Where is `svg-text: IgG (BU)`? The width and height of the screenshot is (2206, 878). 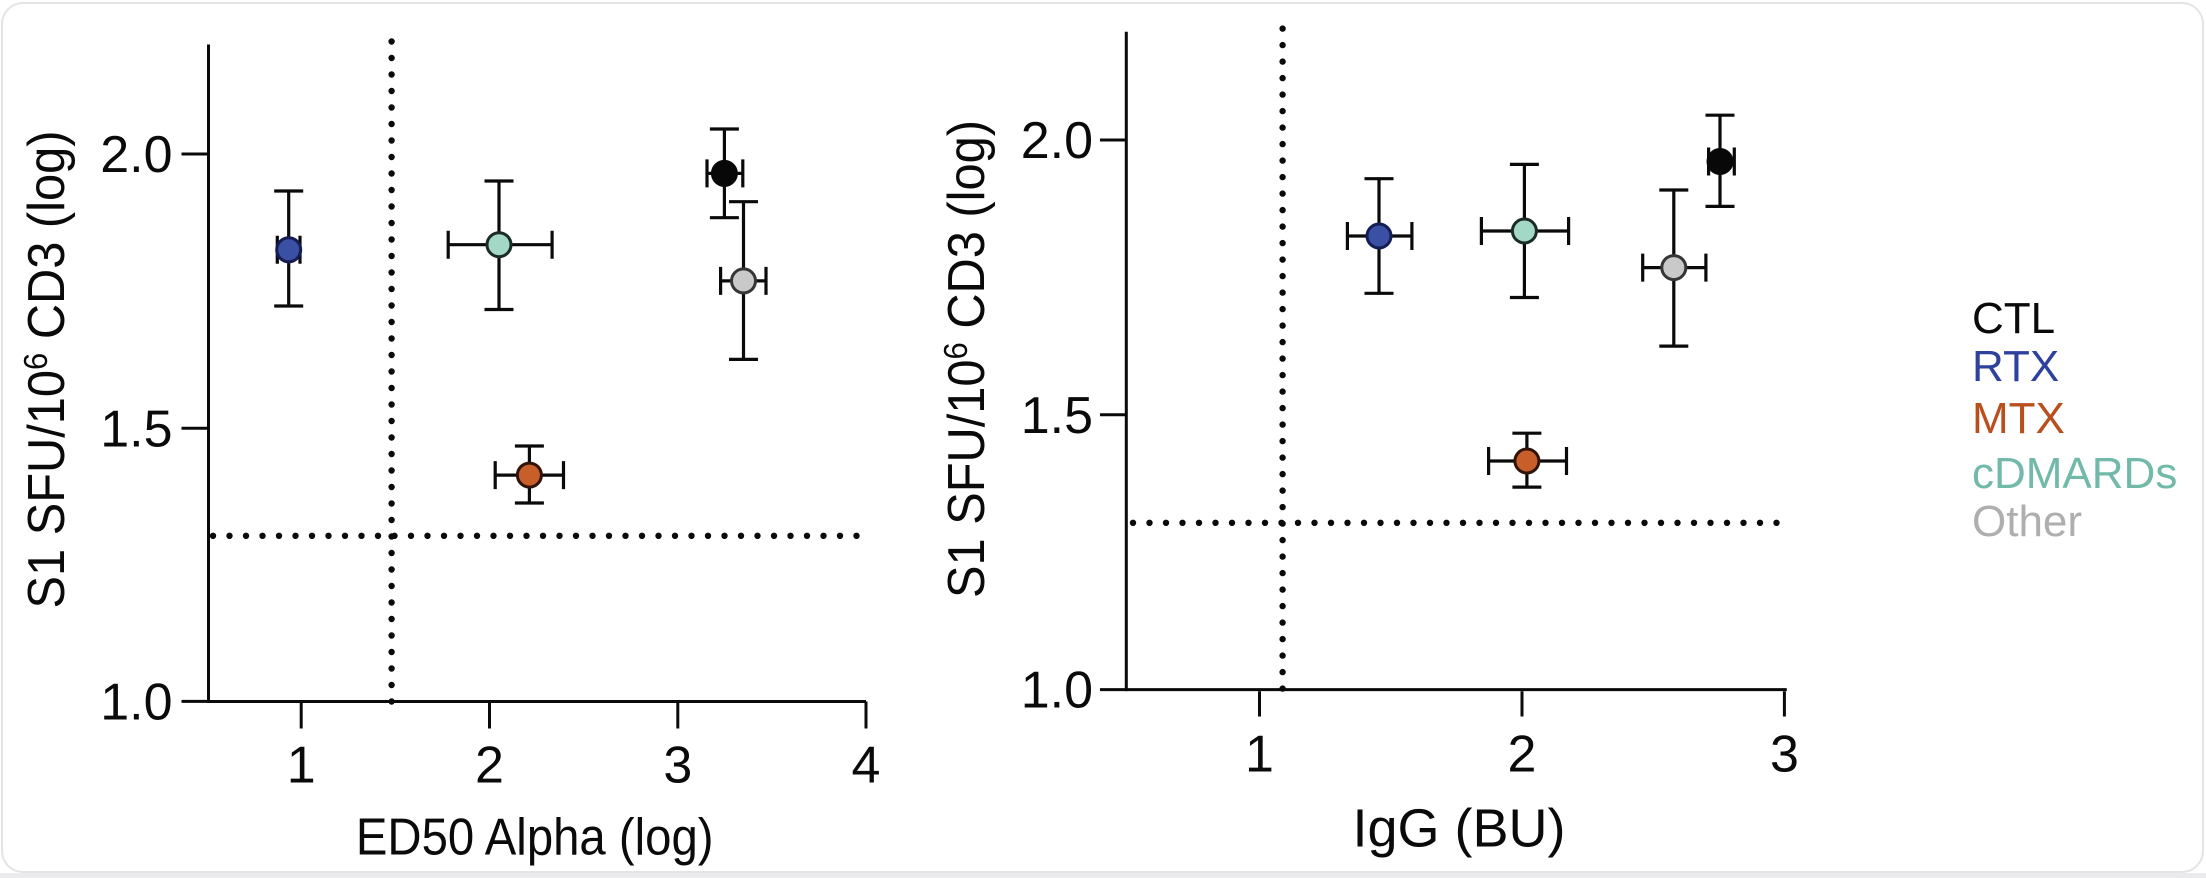 svg-text: IgG (BU) is located at coordinates (1458, 829).